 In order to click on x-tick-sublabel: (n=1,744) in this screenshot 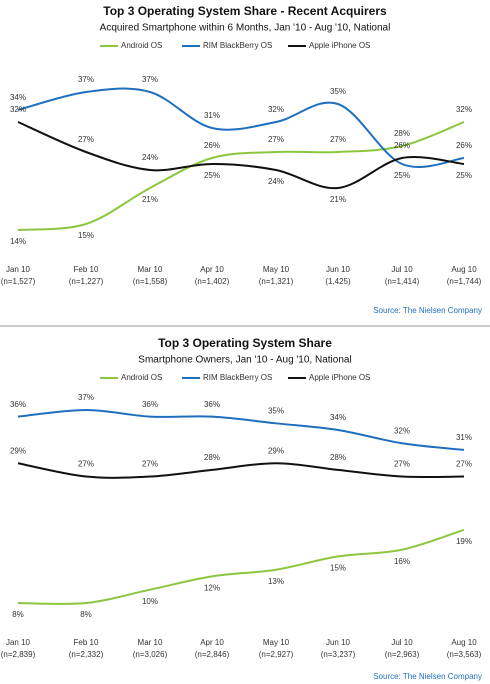, I will do `click(464, 281)`.